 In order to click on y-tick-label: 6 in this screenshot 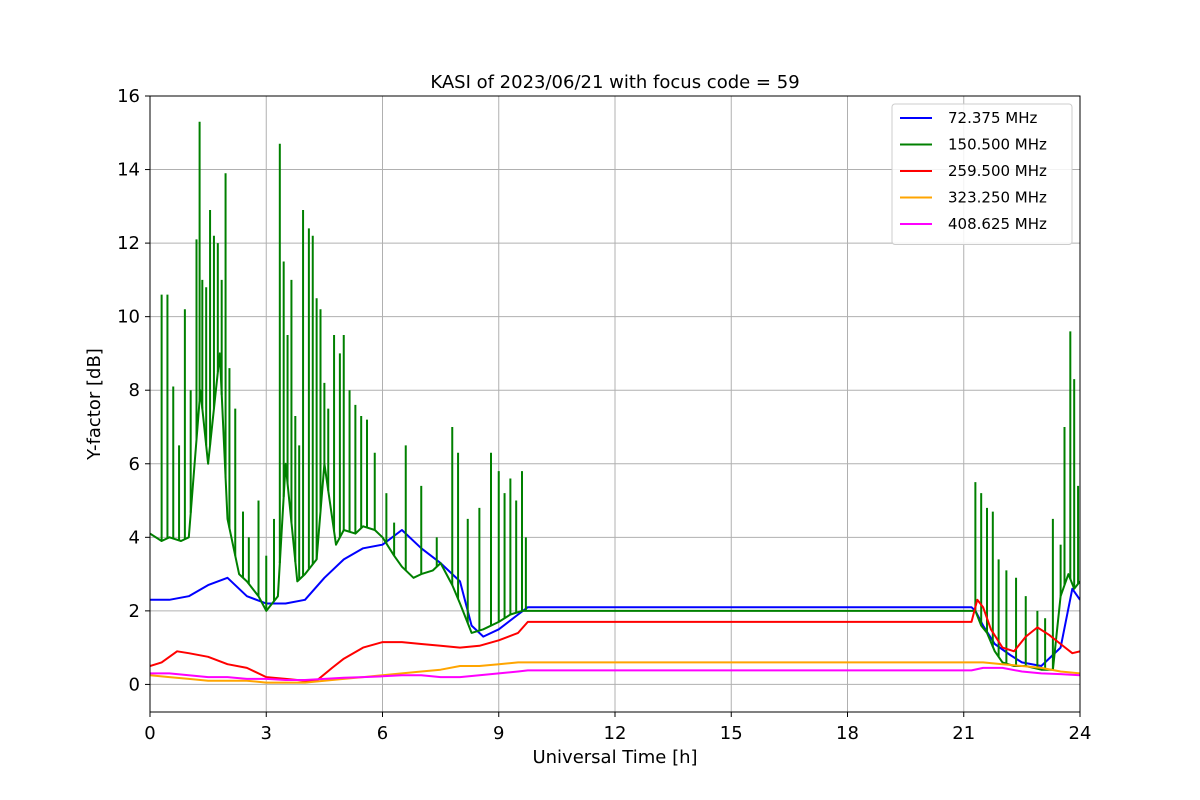, I will do `click(134, 464)`.